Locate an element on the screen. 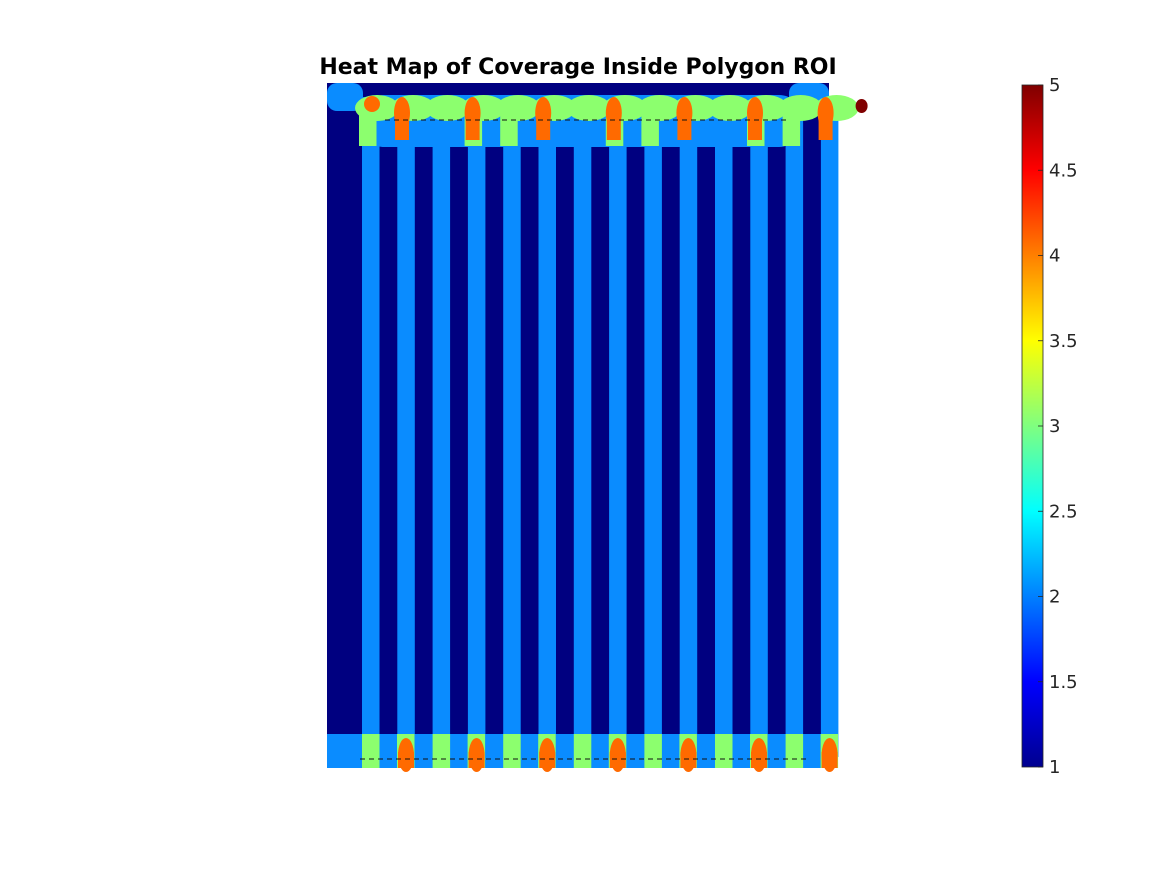 This screenshot has width=1176, height=882. colorbar: 1 1.5 2 2.5 3 3.5 4 4.5 5 is located at coordinates (1049, 426).